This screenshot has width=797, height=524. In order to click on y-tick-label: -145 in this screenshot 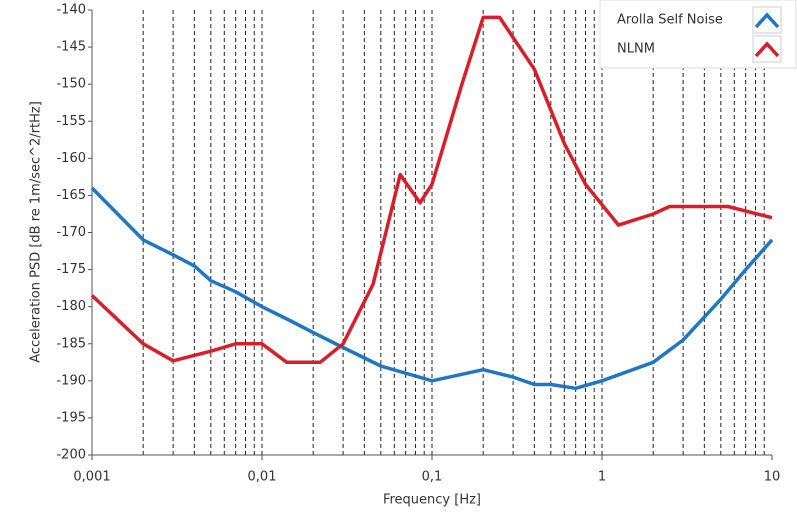, I will do `click(71, 47)`.